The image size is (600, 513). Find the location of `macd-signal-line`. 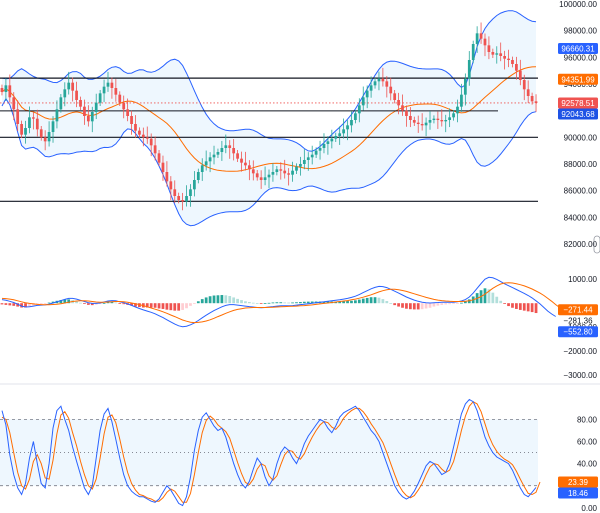

macd-signal-line is located at coordinates (282, 303).